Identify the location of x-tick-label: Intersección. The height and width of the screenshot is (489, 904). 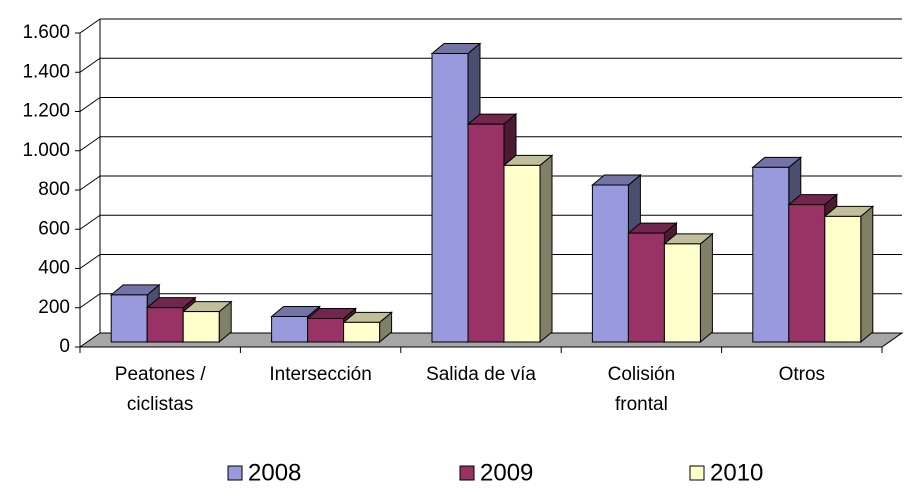
(320, 374).